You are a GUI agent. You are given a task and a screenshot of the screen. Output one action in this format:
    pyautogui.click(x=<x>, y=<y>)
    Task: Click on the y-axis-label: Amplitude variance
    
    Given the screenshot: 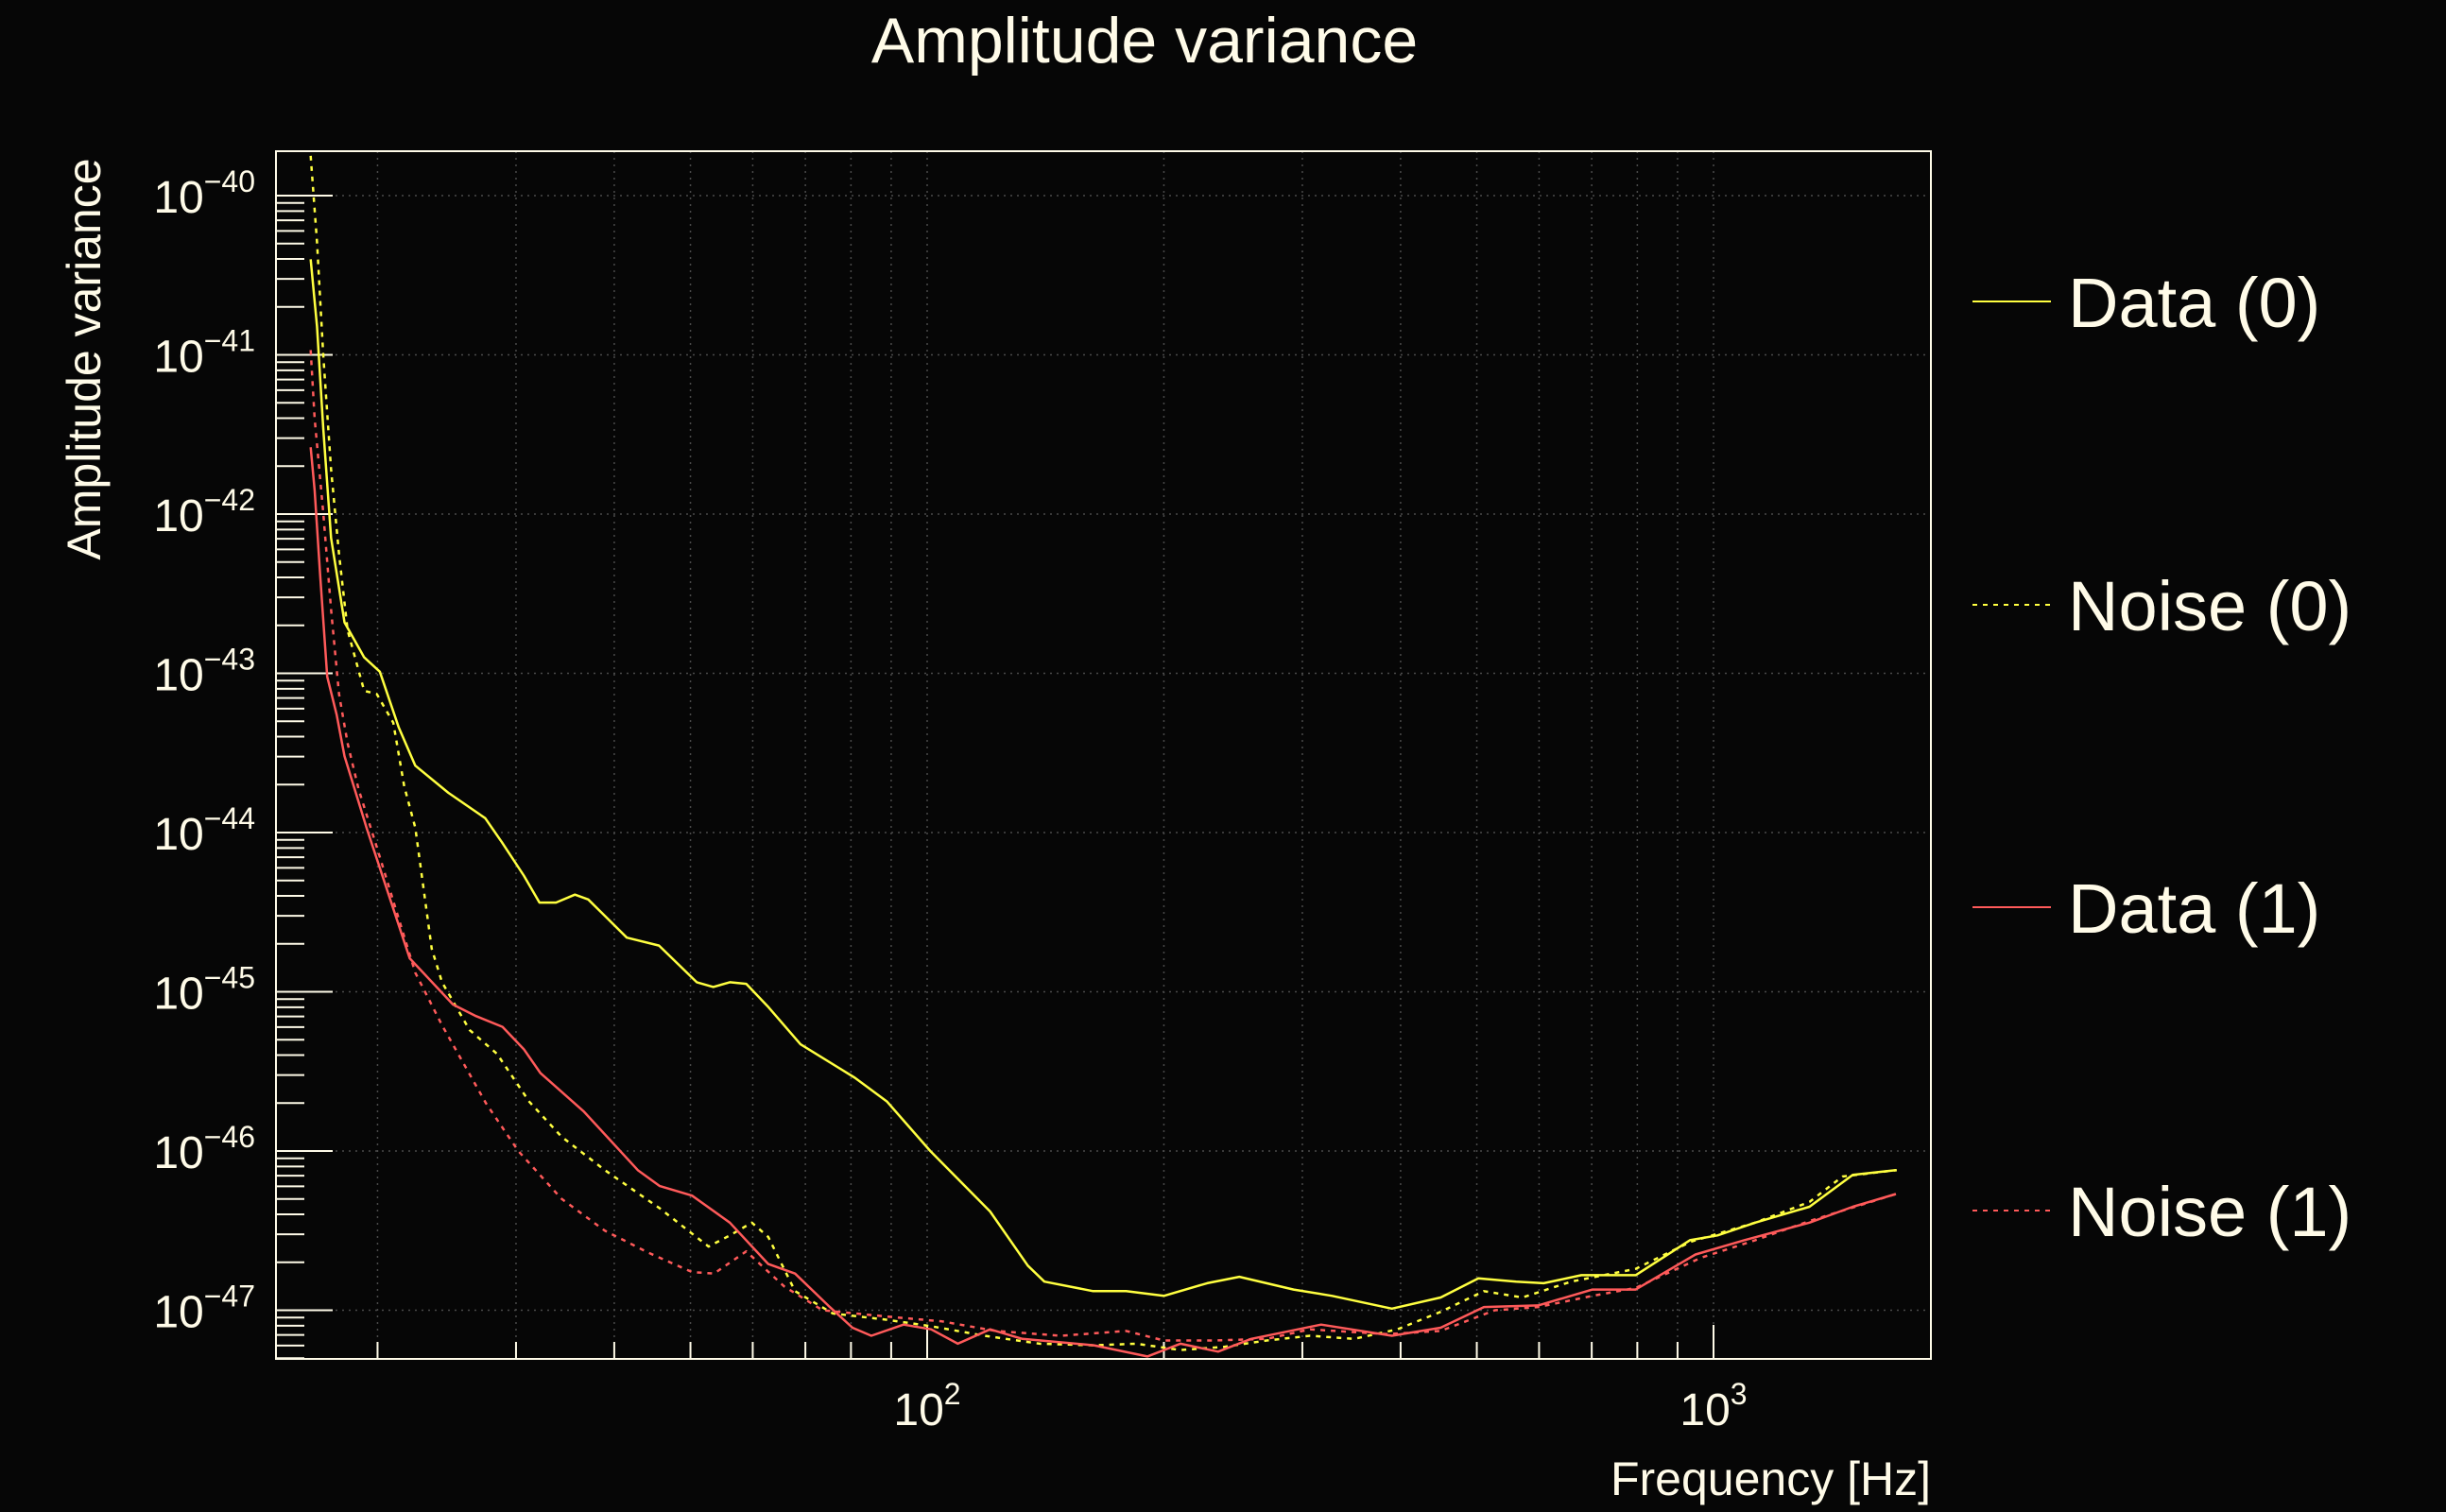 What is the action you would take?
    pyautogui.click(x=84, y=358)
    